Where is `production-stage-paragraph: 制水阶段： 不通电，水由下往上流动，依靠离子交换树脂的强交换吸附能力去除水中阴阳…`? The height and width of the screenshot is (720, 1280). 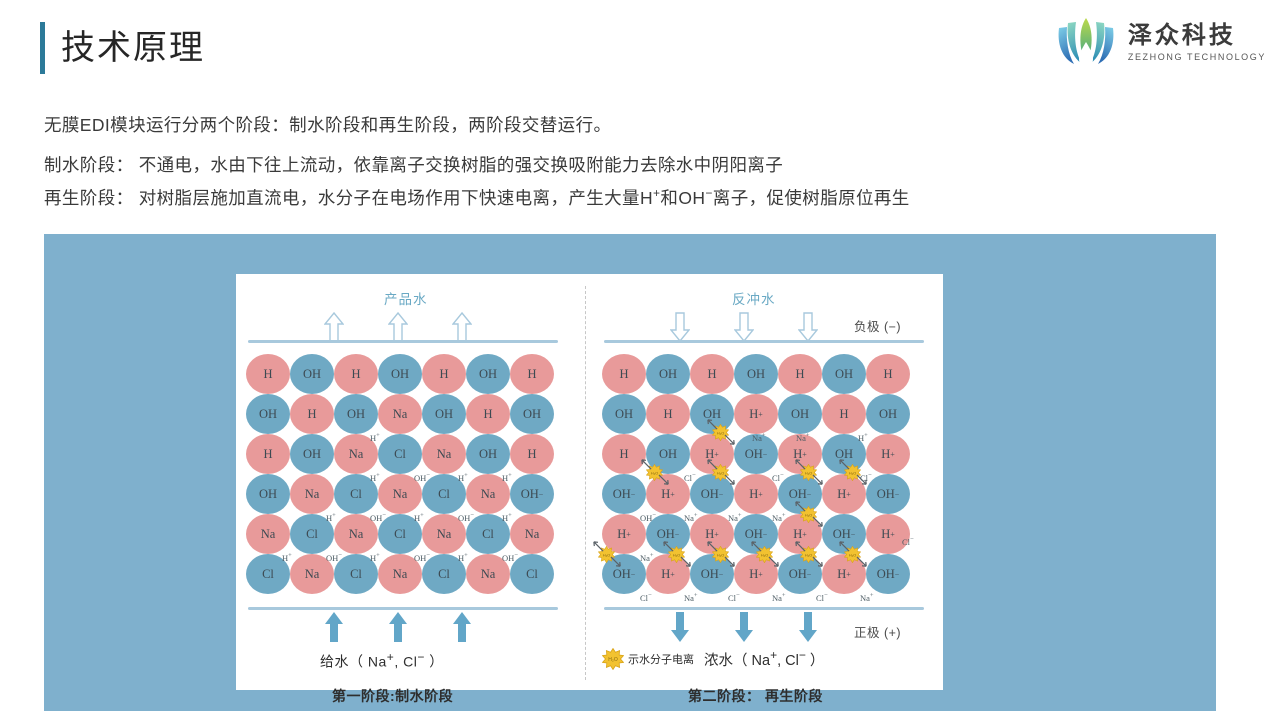
production-stage-paragraph: 制水阶段： 不通电，水由下往上流动，依靠离子交换树脂的强交换吸附能力去除水中阴阳… is located at coordinates (414, 165).